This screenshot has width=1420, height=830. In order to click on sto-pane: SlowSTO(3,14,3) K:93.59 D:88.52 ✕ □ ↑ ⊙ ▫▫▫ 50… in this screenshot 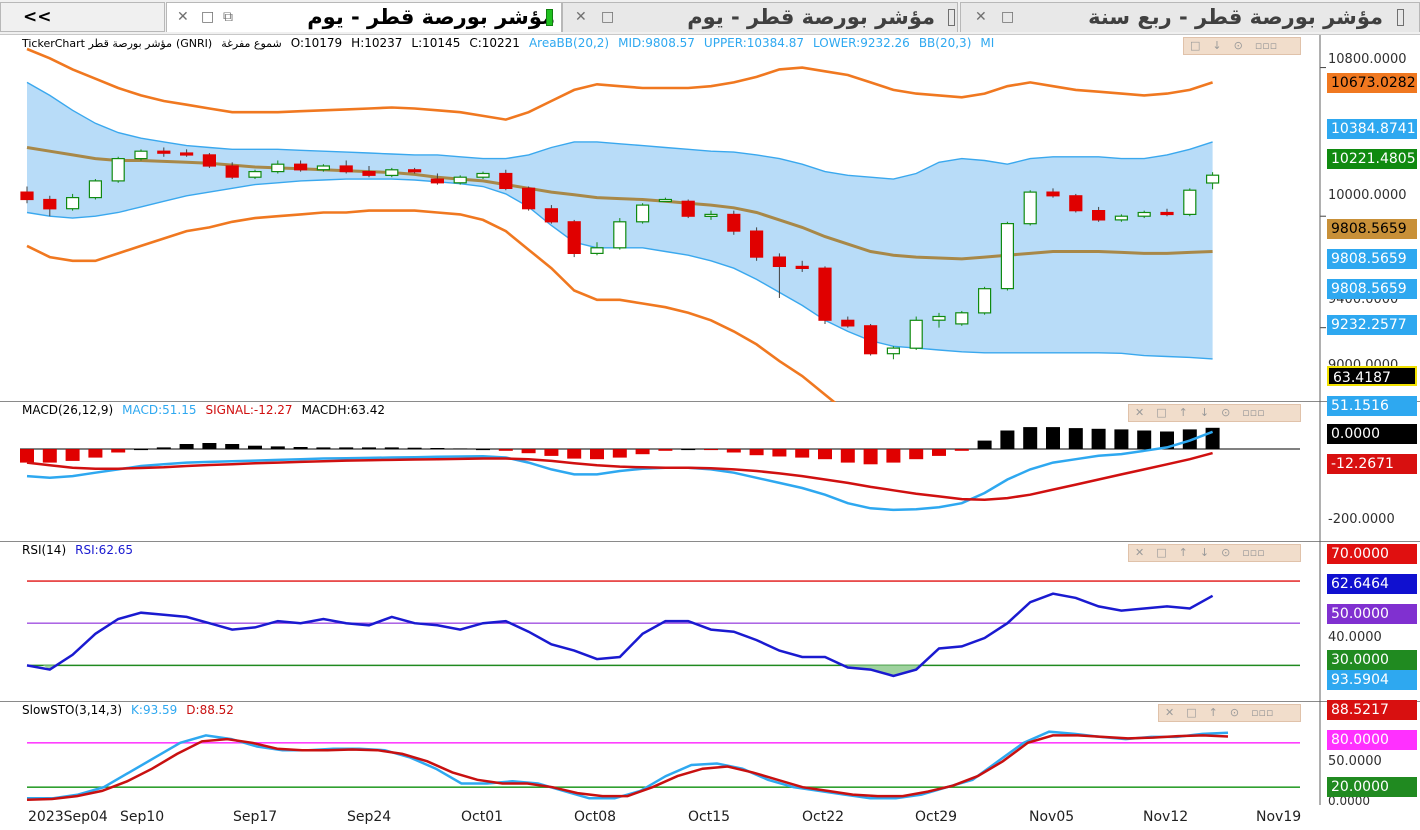, I will do `click(710, 754)`.